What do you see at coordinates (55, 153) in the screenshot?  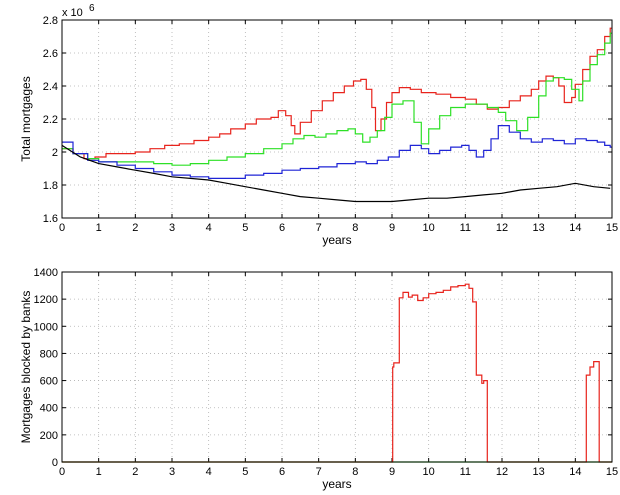 I see `y-tick-label: 2` at bounding box center [55, 153].